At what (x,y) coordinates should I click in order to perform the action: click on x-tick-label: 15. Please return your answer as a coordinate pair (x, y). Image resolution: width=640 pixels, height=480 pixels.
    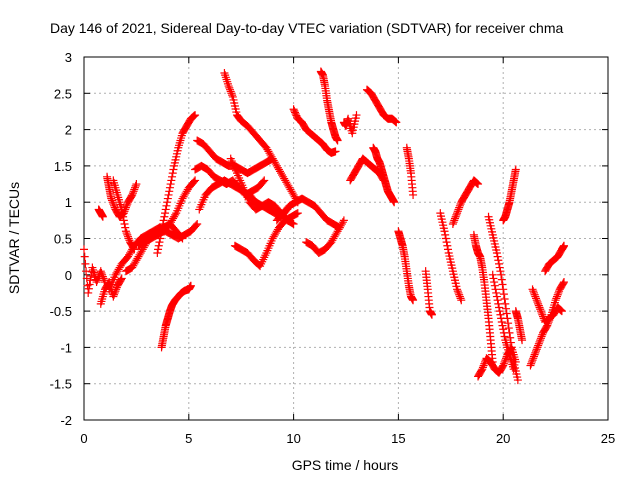
    Looking at the image, I should click on (398, 438).